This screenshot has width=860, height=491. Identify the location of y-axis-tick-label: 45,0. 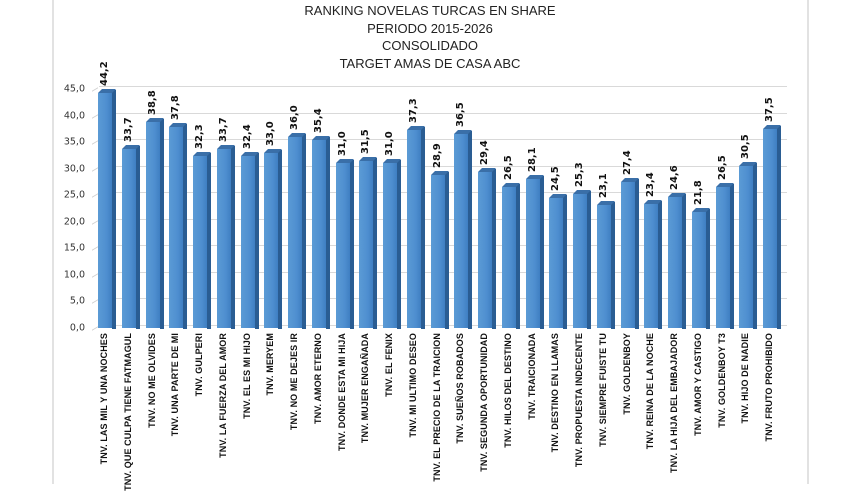
(74, 89).